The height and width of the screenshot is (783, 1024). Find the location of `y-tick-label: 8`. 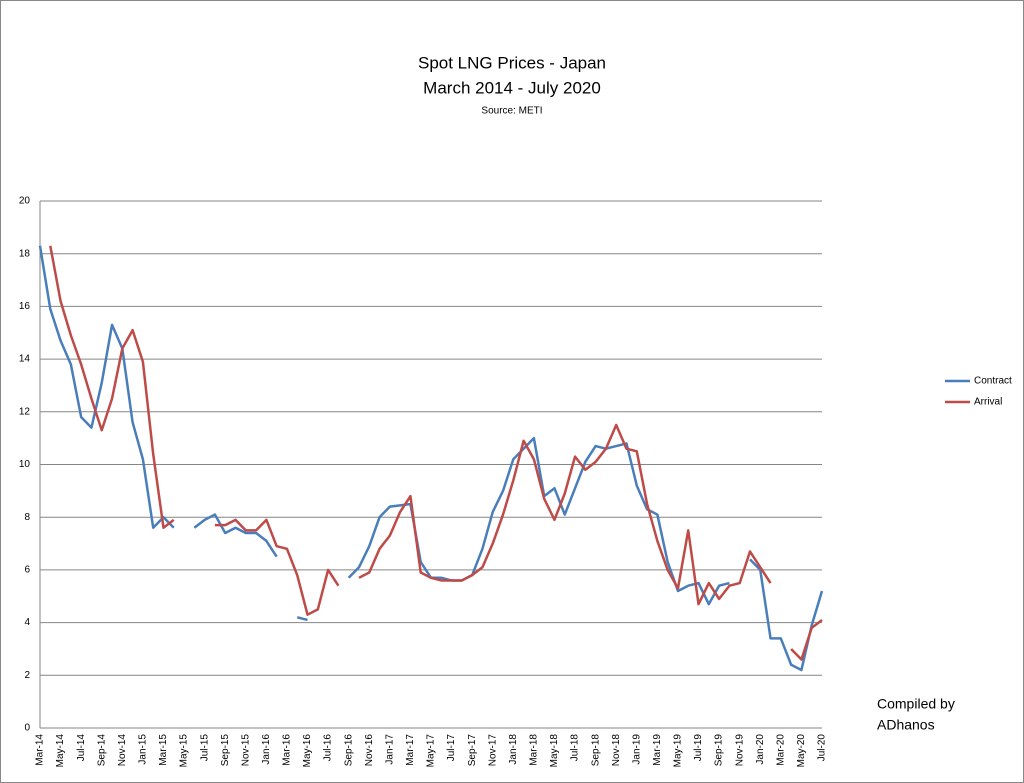

y-tick-label: 8 is located at coordinates (27, 517).